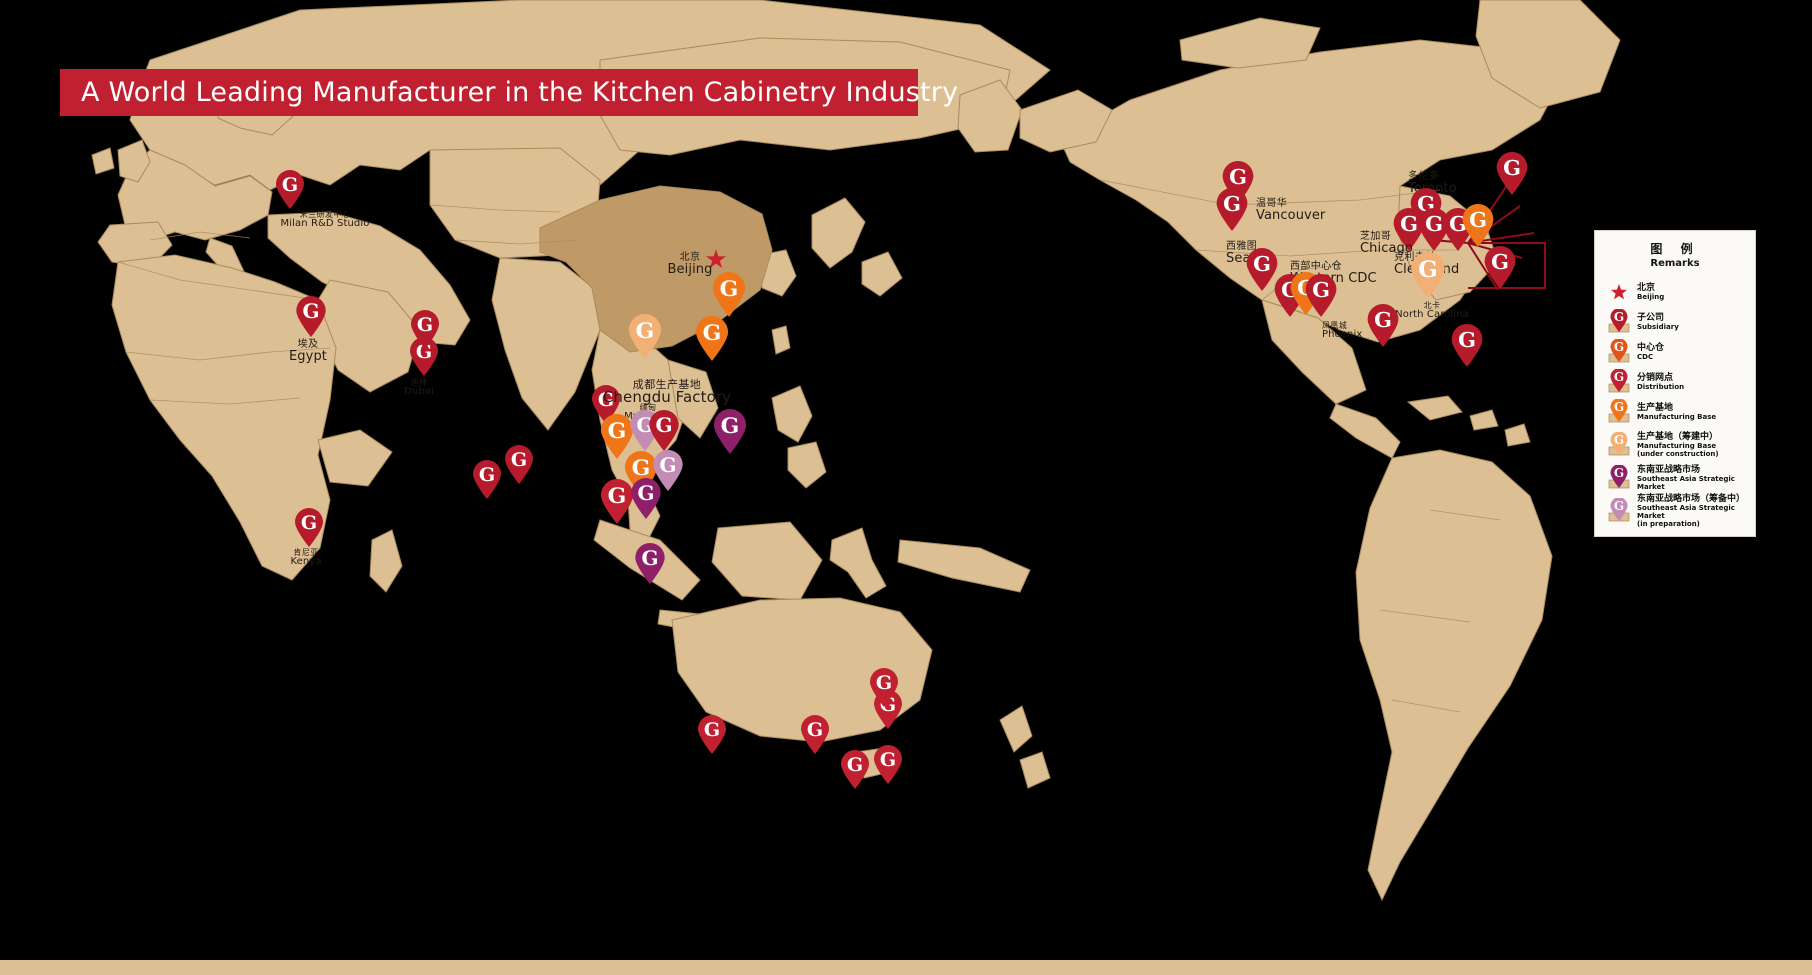  I want to click on legend-item-text: 分销网点 Distribution, so click(1659, 382).